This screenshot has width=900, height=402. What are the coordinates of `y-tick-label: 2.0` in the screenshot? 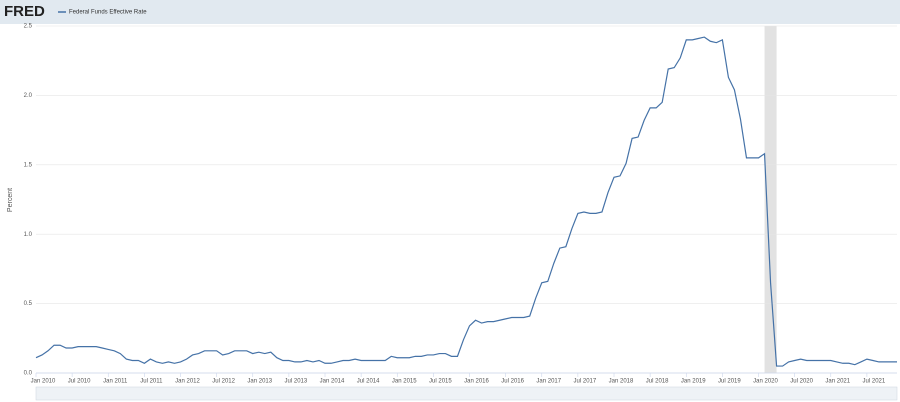 It's located at (28, 96).